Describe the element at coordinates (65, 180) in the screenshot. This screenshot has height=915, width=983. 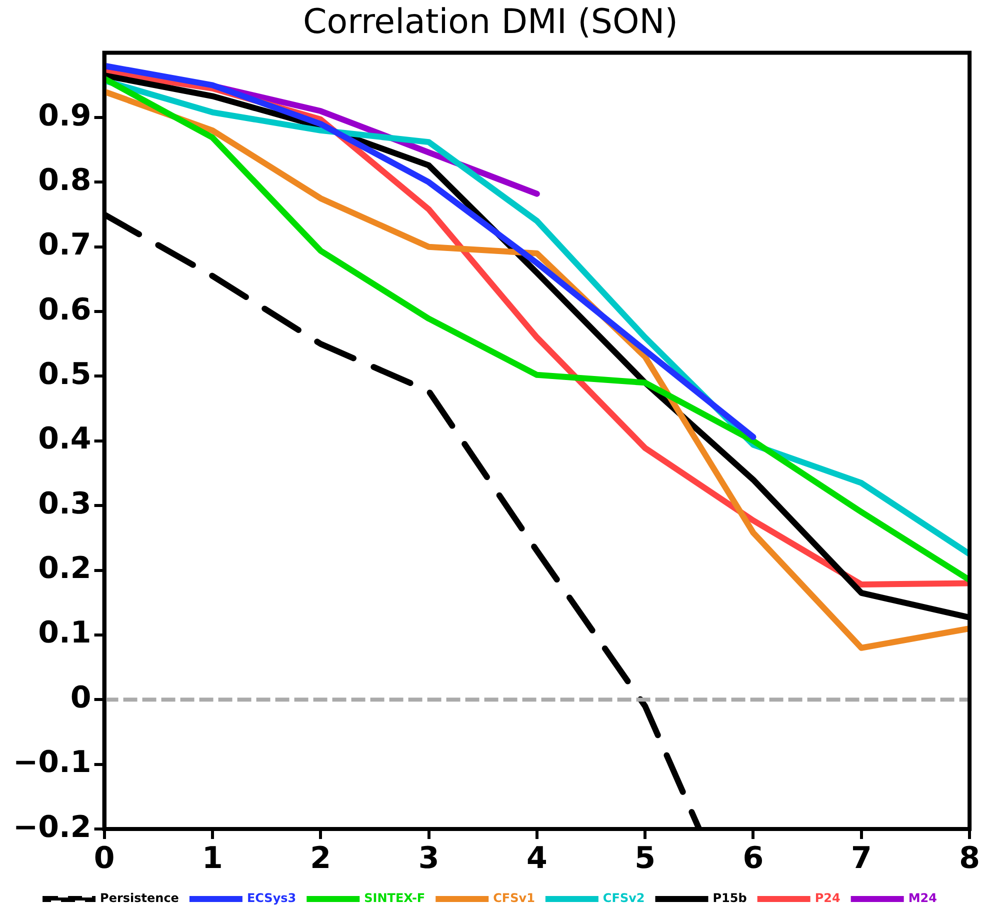
I see `y-tick-label: 0.8` at that location.